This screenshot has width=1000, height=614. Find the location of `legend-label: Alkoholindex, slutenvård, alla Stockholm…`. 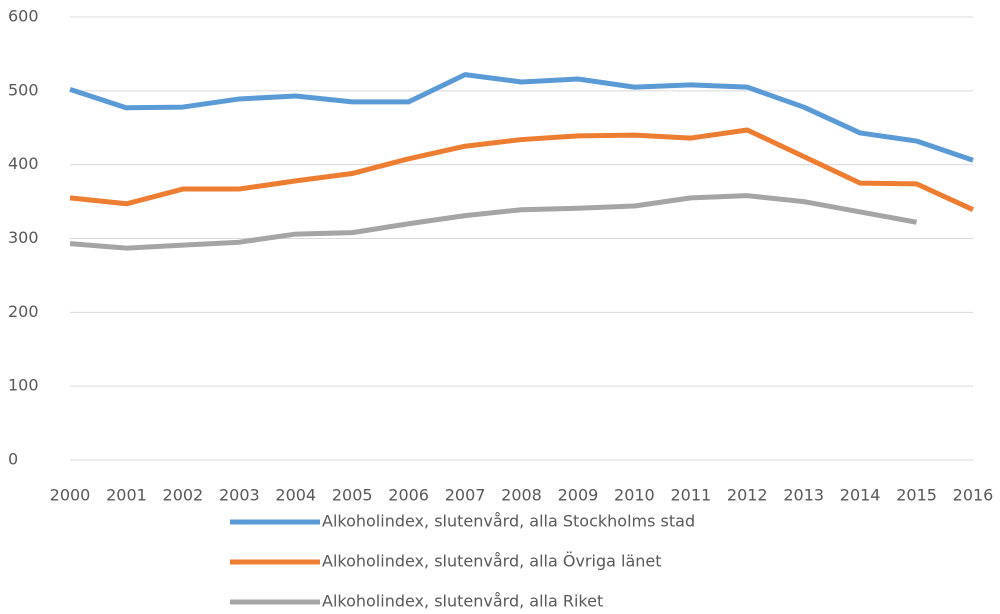

legend-label: Alkoholindex, slutenvård, alla Stockholm… is located at coordinates (508, 521).